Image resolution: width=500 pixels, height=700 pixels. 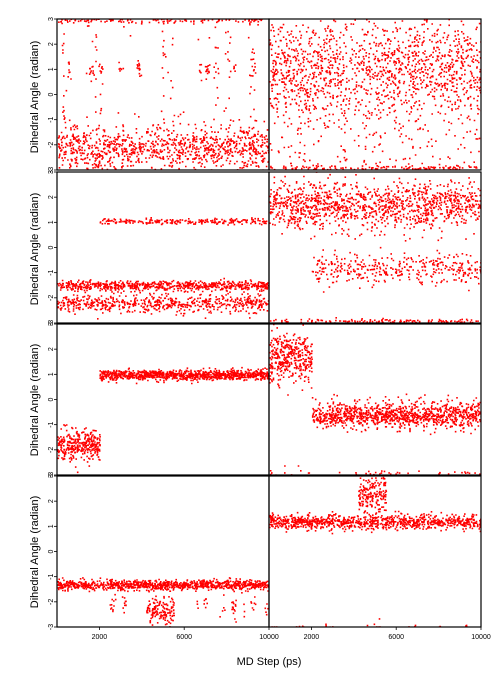 I want to click on panel-r1-c1: -3 -2 -1 0 1 2 3, so click(x=159, y=95).